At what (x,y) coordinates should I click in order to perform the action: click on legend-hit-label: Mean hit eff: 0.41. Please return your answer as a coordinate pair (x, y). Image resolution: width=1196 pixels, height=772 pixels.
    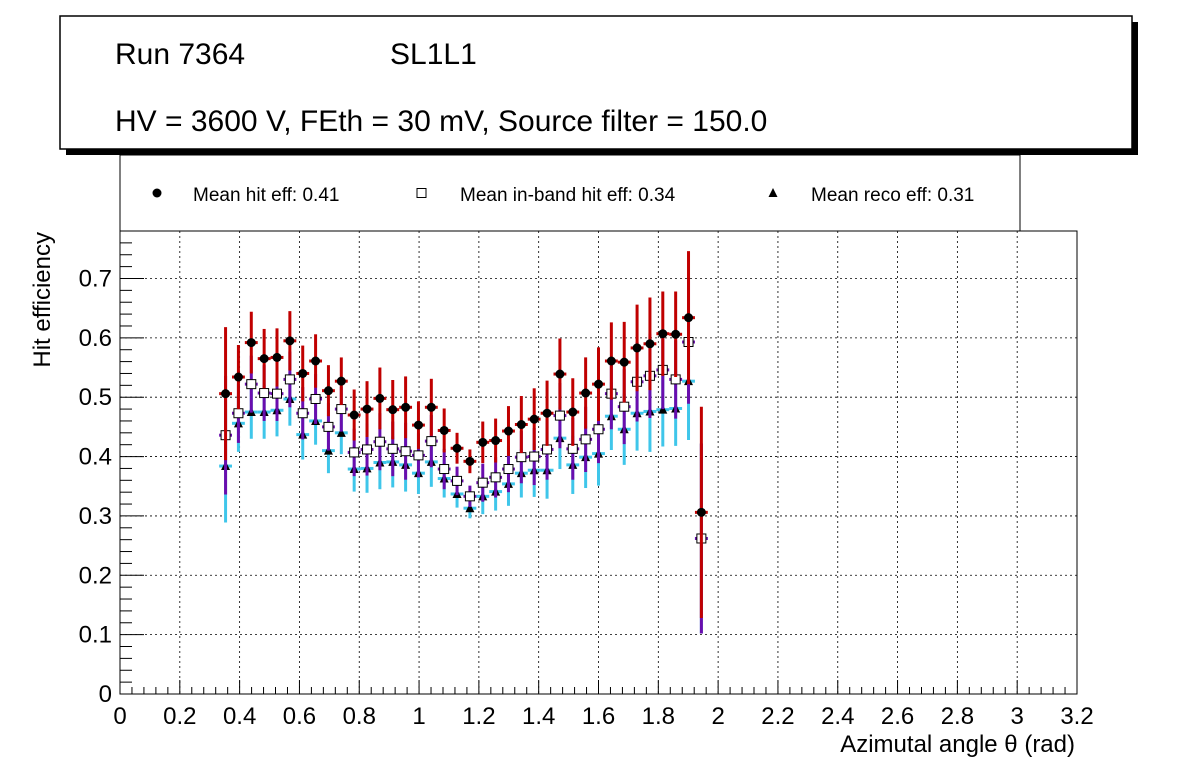
    Looking at the image, I should click on (266, 195).